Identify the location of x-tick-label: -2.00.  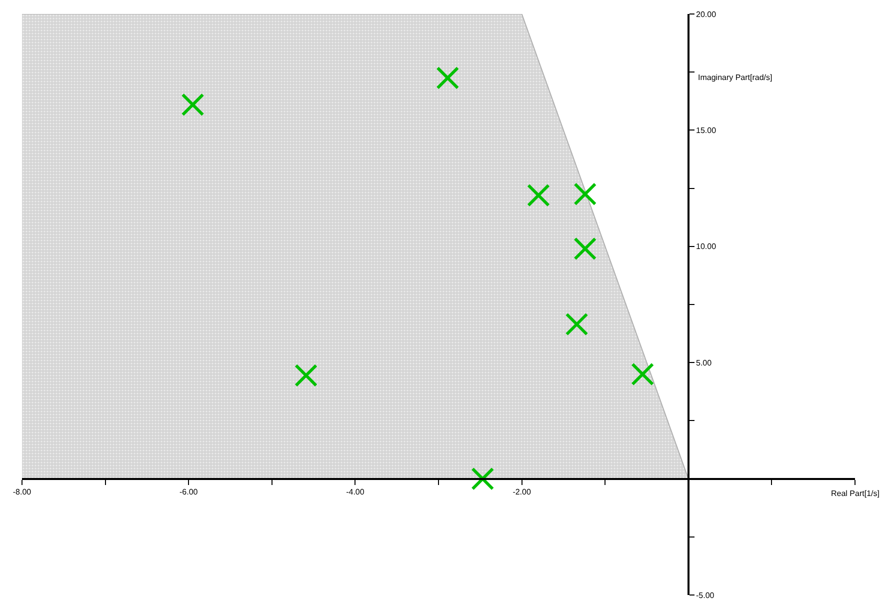
(522, 491).